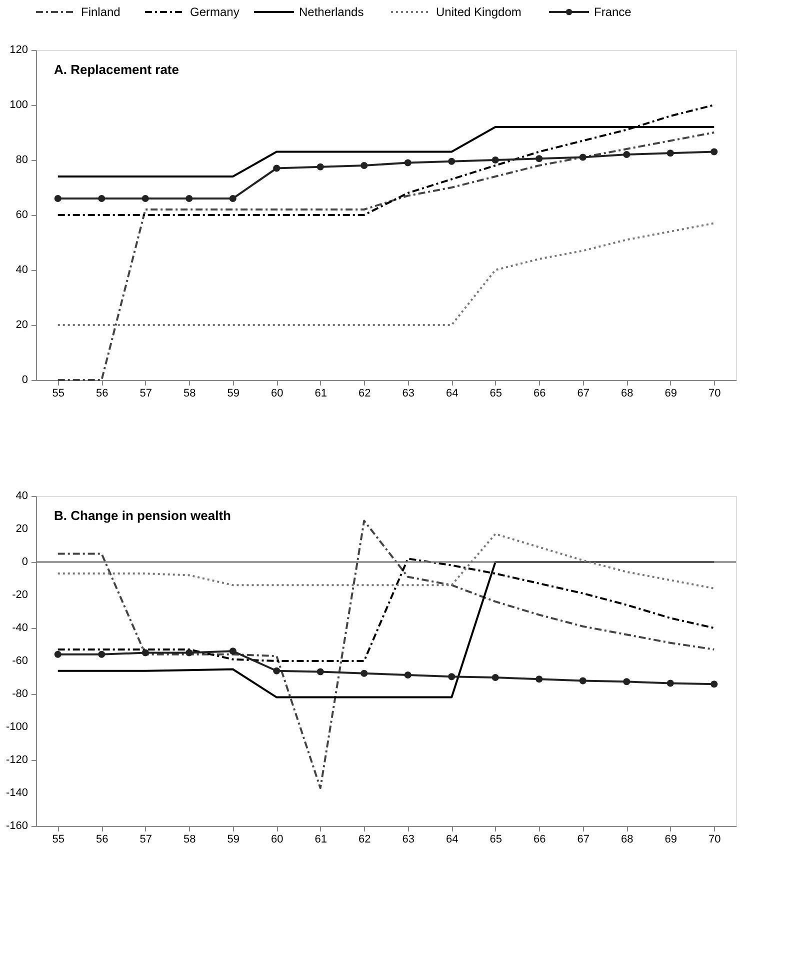 This screenshot has width=797, height=961. What do you see at coordinates (100, 12) in the screenshot?
I see `legend-label: Finland` at bounding box center [100, 12].